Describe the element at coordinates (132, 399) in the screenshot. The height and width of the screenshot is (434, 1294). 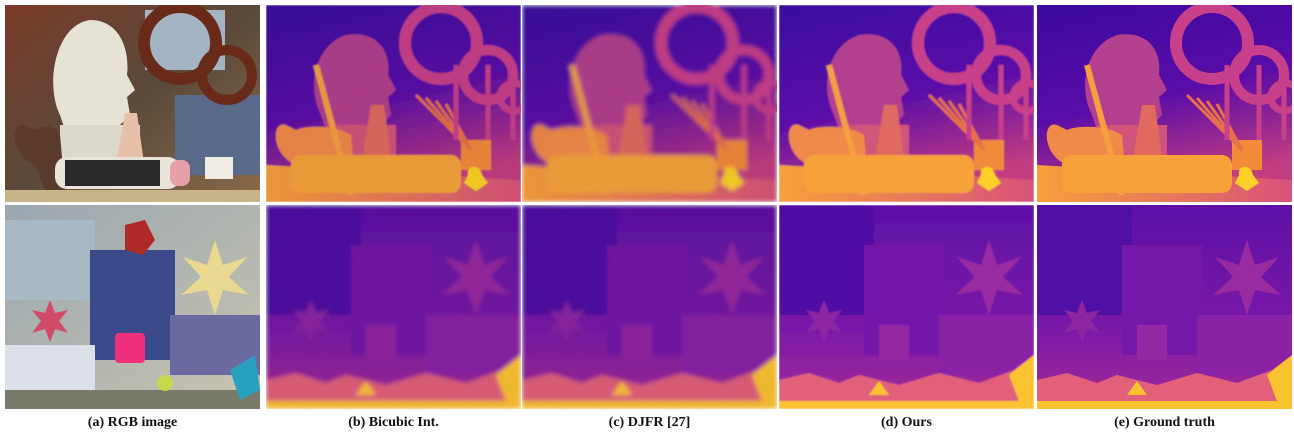
I see `table` at that location.